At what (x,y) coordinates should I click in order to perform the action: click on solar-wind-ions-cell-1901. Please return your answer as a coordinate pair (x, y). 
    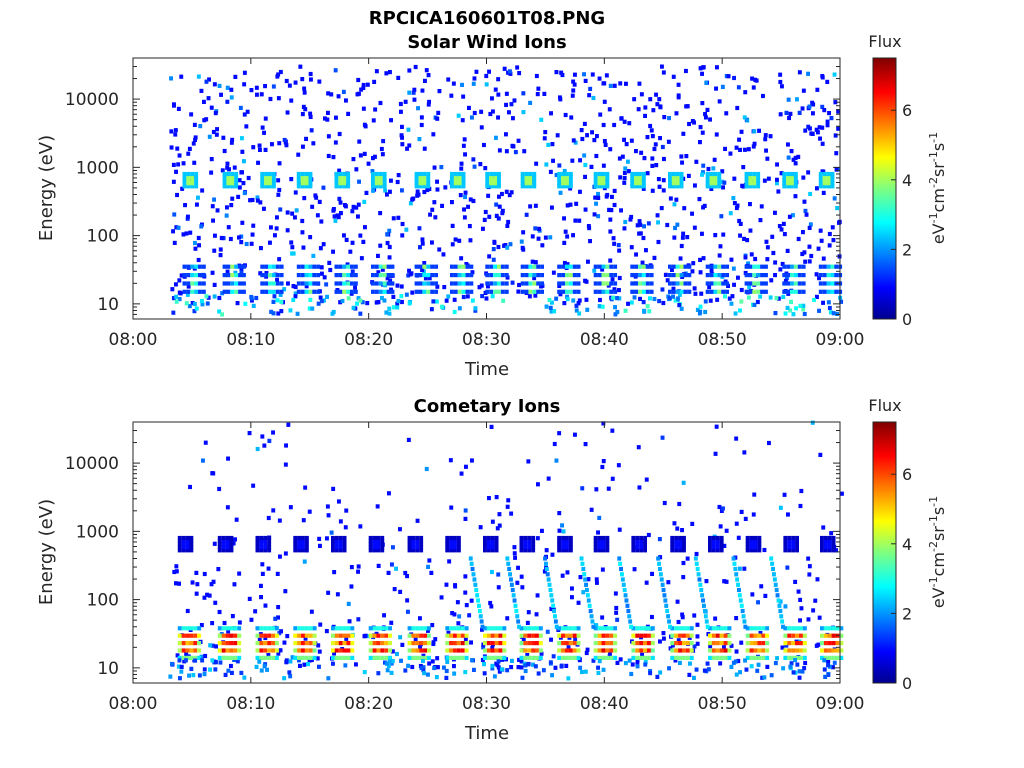
    Looking at the image, I should click on (788, 266).